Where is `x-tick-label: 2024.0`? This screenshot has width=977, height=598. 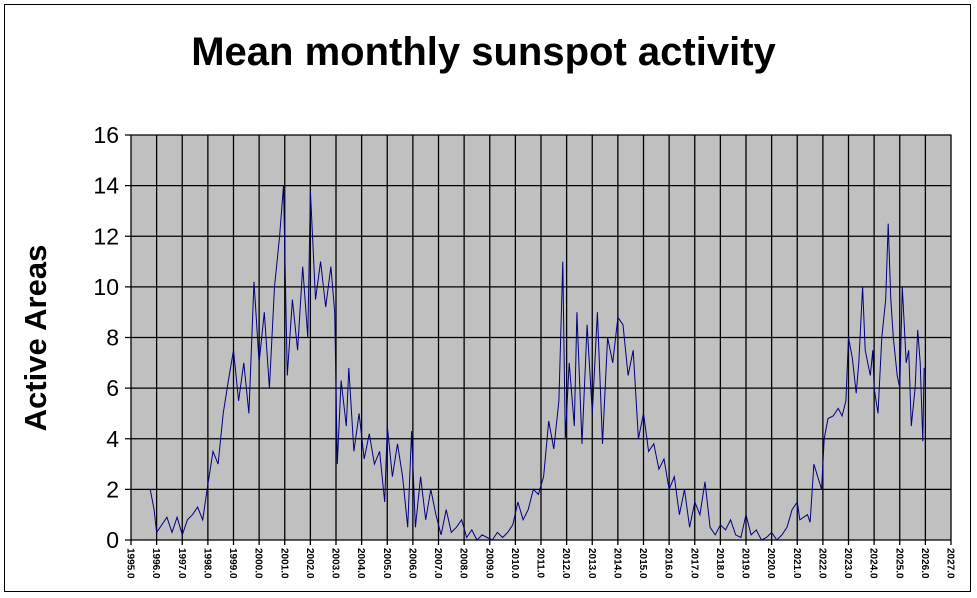
x-tick-label: 2024.0 is located at coordinates (873, 563).